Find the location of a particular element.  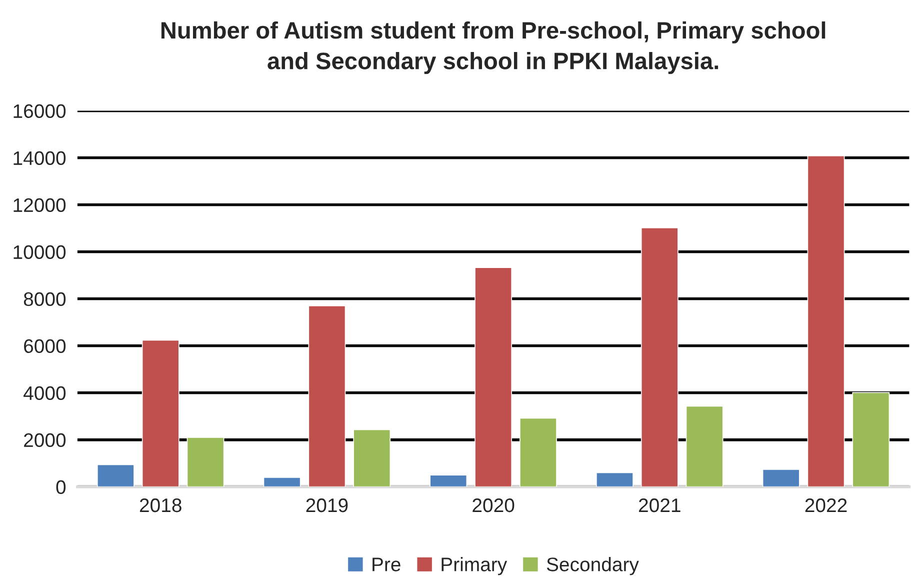

legend-label: Primary is located at coordinates (475, 566).